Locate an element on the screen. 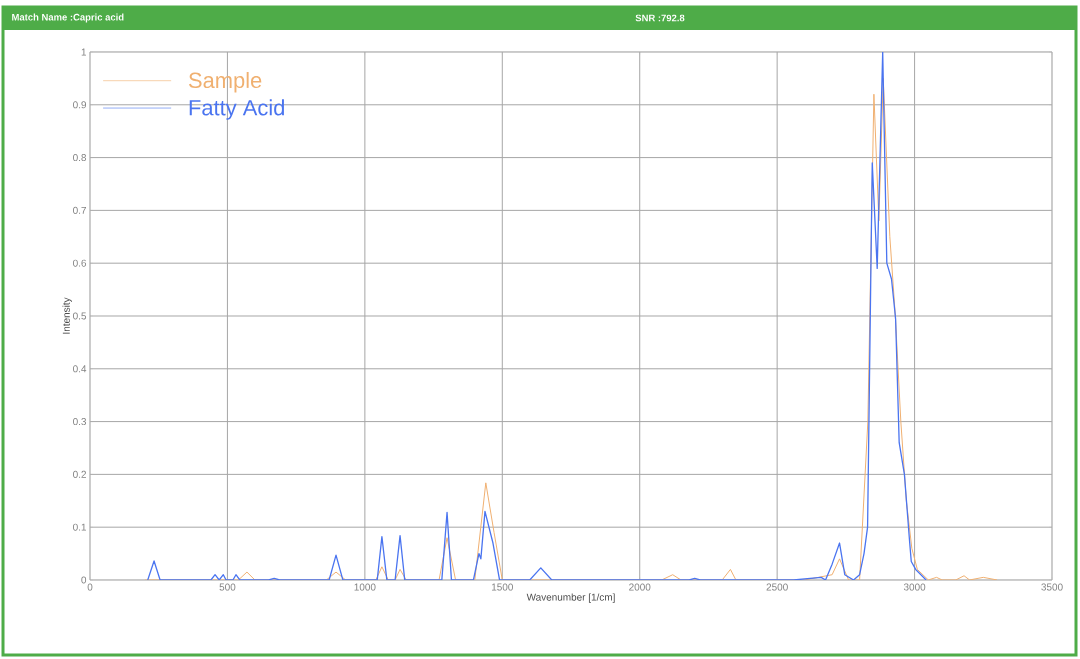 The image size is (1080, 659). x-tick-label: 1500 is located at coordinates (502, 587).